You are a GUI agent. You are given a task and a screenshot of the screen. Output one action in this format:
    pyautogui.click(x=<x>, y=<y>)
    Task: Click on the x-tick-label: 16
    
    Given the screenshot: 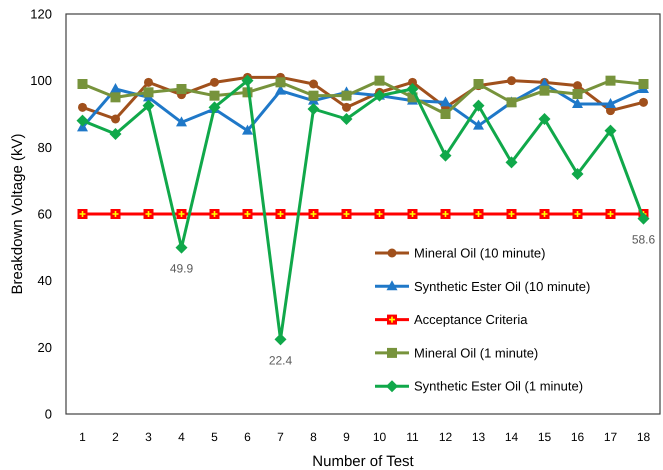 What is the action you would take?
    pyautogui.click(x=577, y=437)
    